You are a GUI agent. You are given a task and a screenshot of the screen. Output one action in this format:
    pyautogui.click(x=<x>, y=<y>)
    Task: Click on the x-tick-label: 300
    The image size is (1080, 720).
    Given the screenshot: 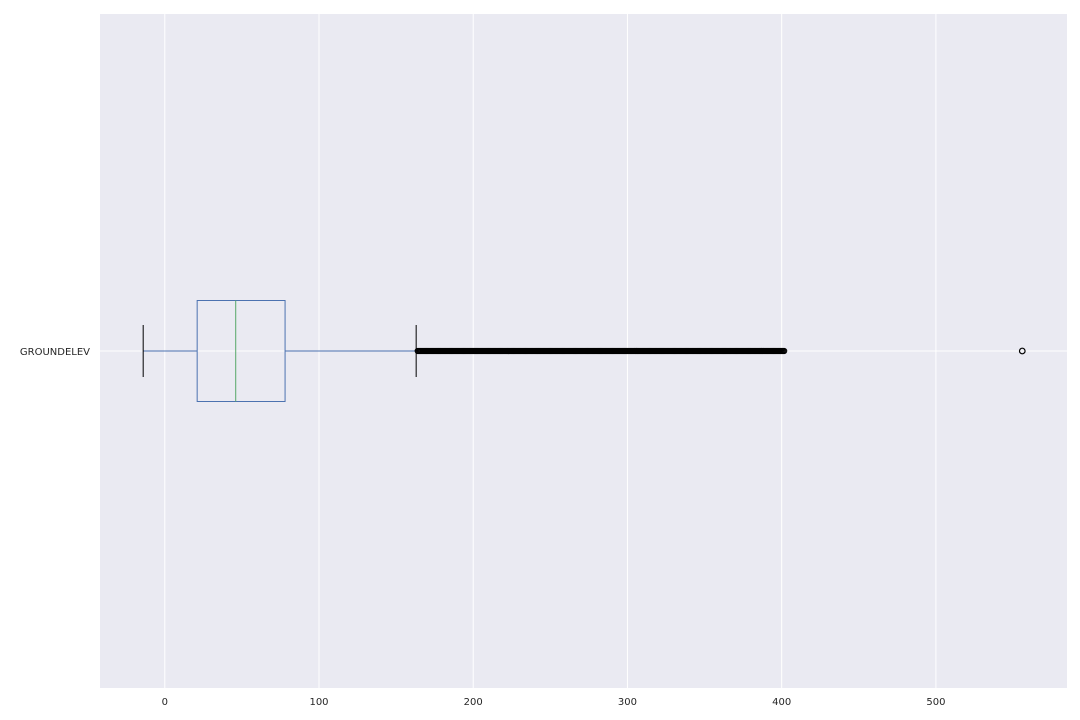 What is the action you would take?
    pyautogui.click(x=627, y=702)
    